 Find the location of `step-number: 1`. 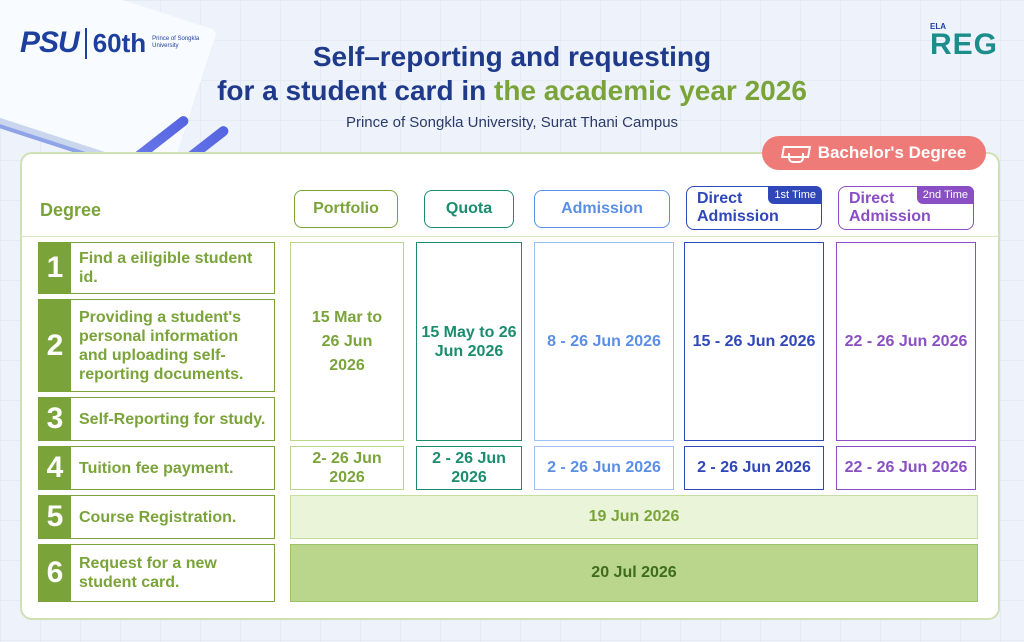

step-number: 1 is located at coordinates (55, 268).